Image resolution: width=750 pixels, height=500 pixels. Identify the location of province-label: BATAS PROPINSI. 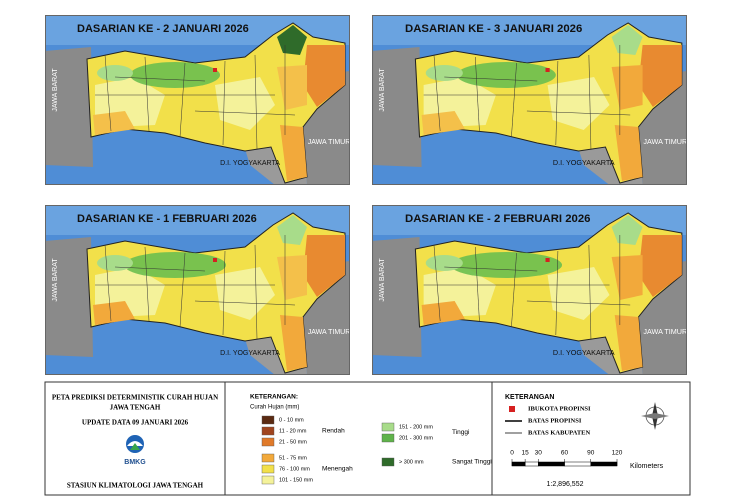
(555, 420).